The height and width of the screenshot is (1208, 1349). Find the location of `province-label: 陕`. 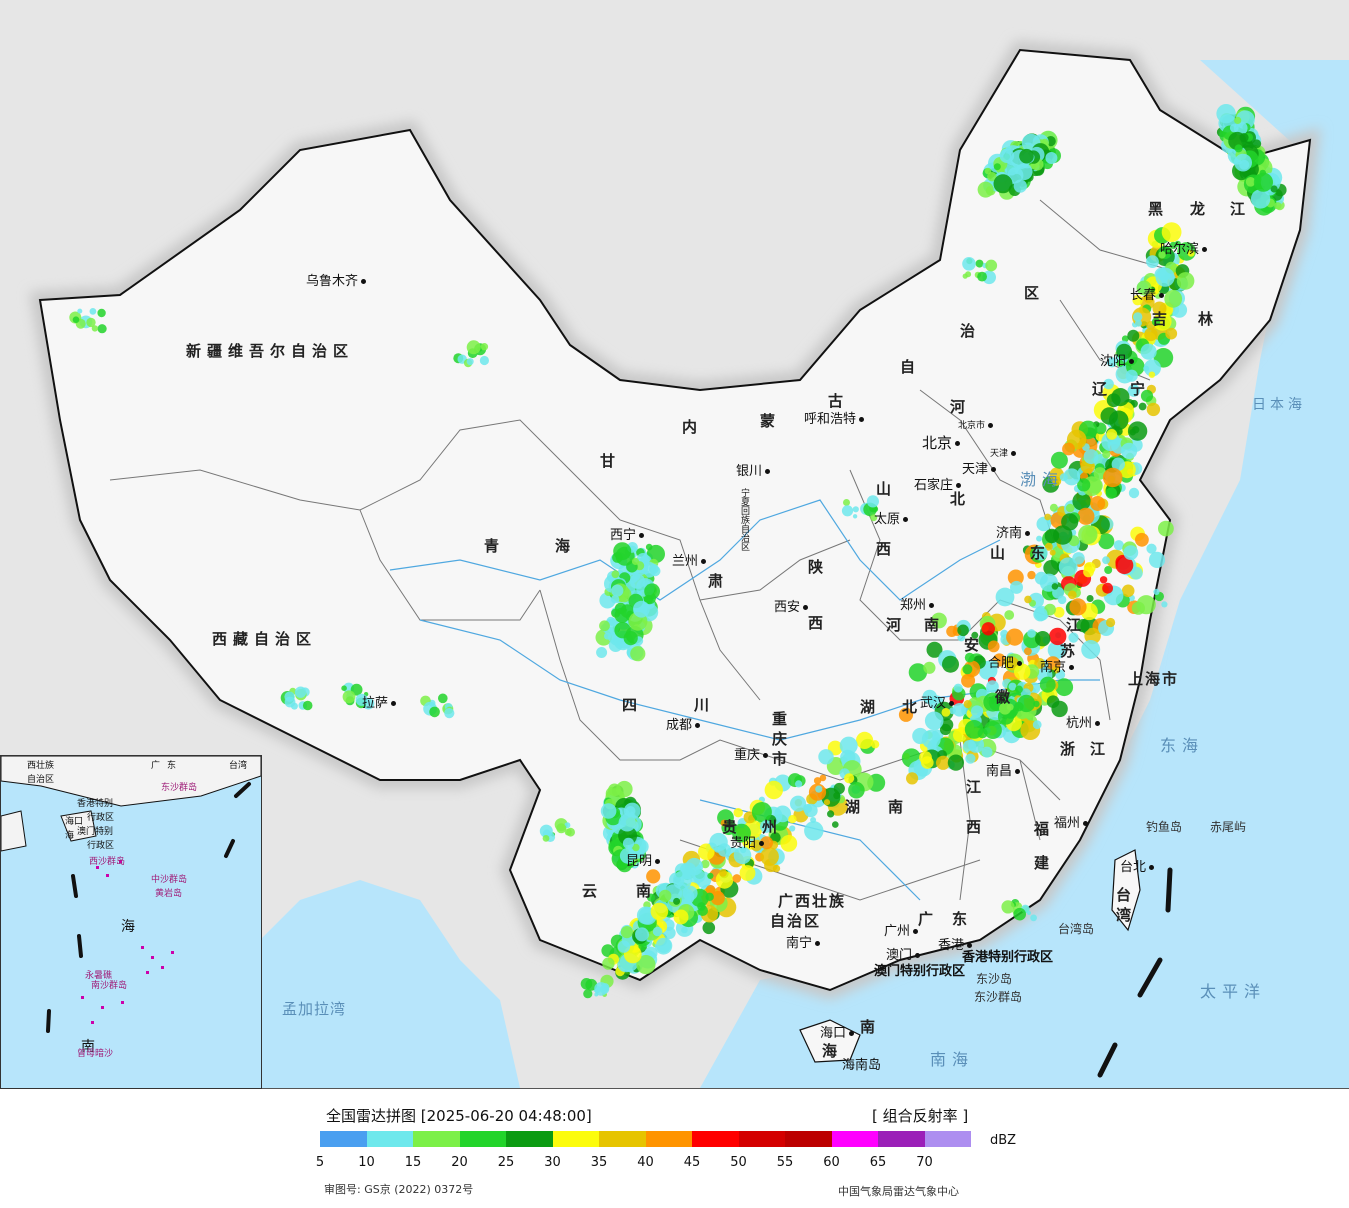

province-label: 陕 is located at coordinates (817, 567).